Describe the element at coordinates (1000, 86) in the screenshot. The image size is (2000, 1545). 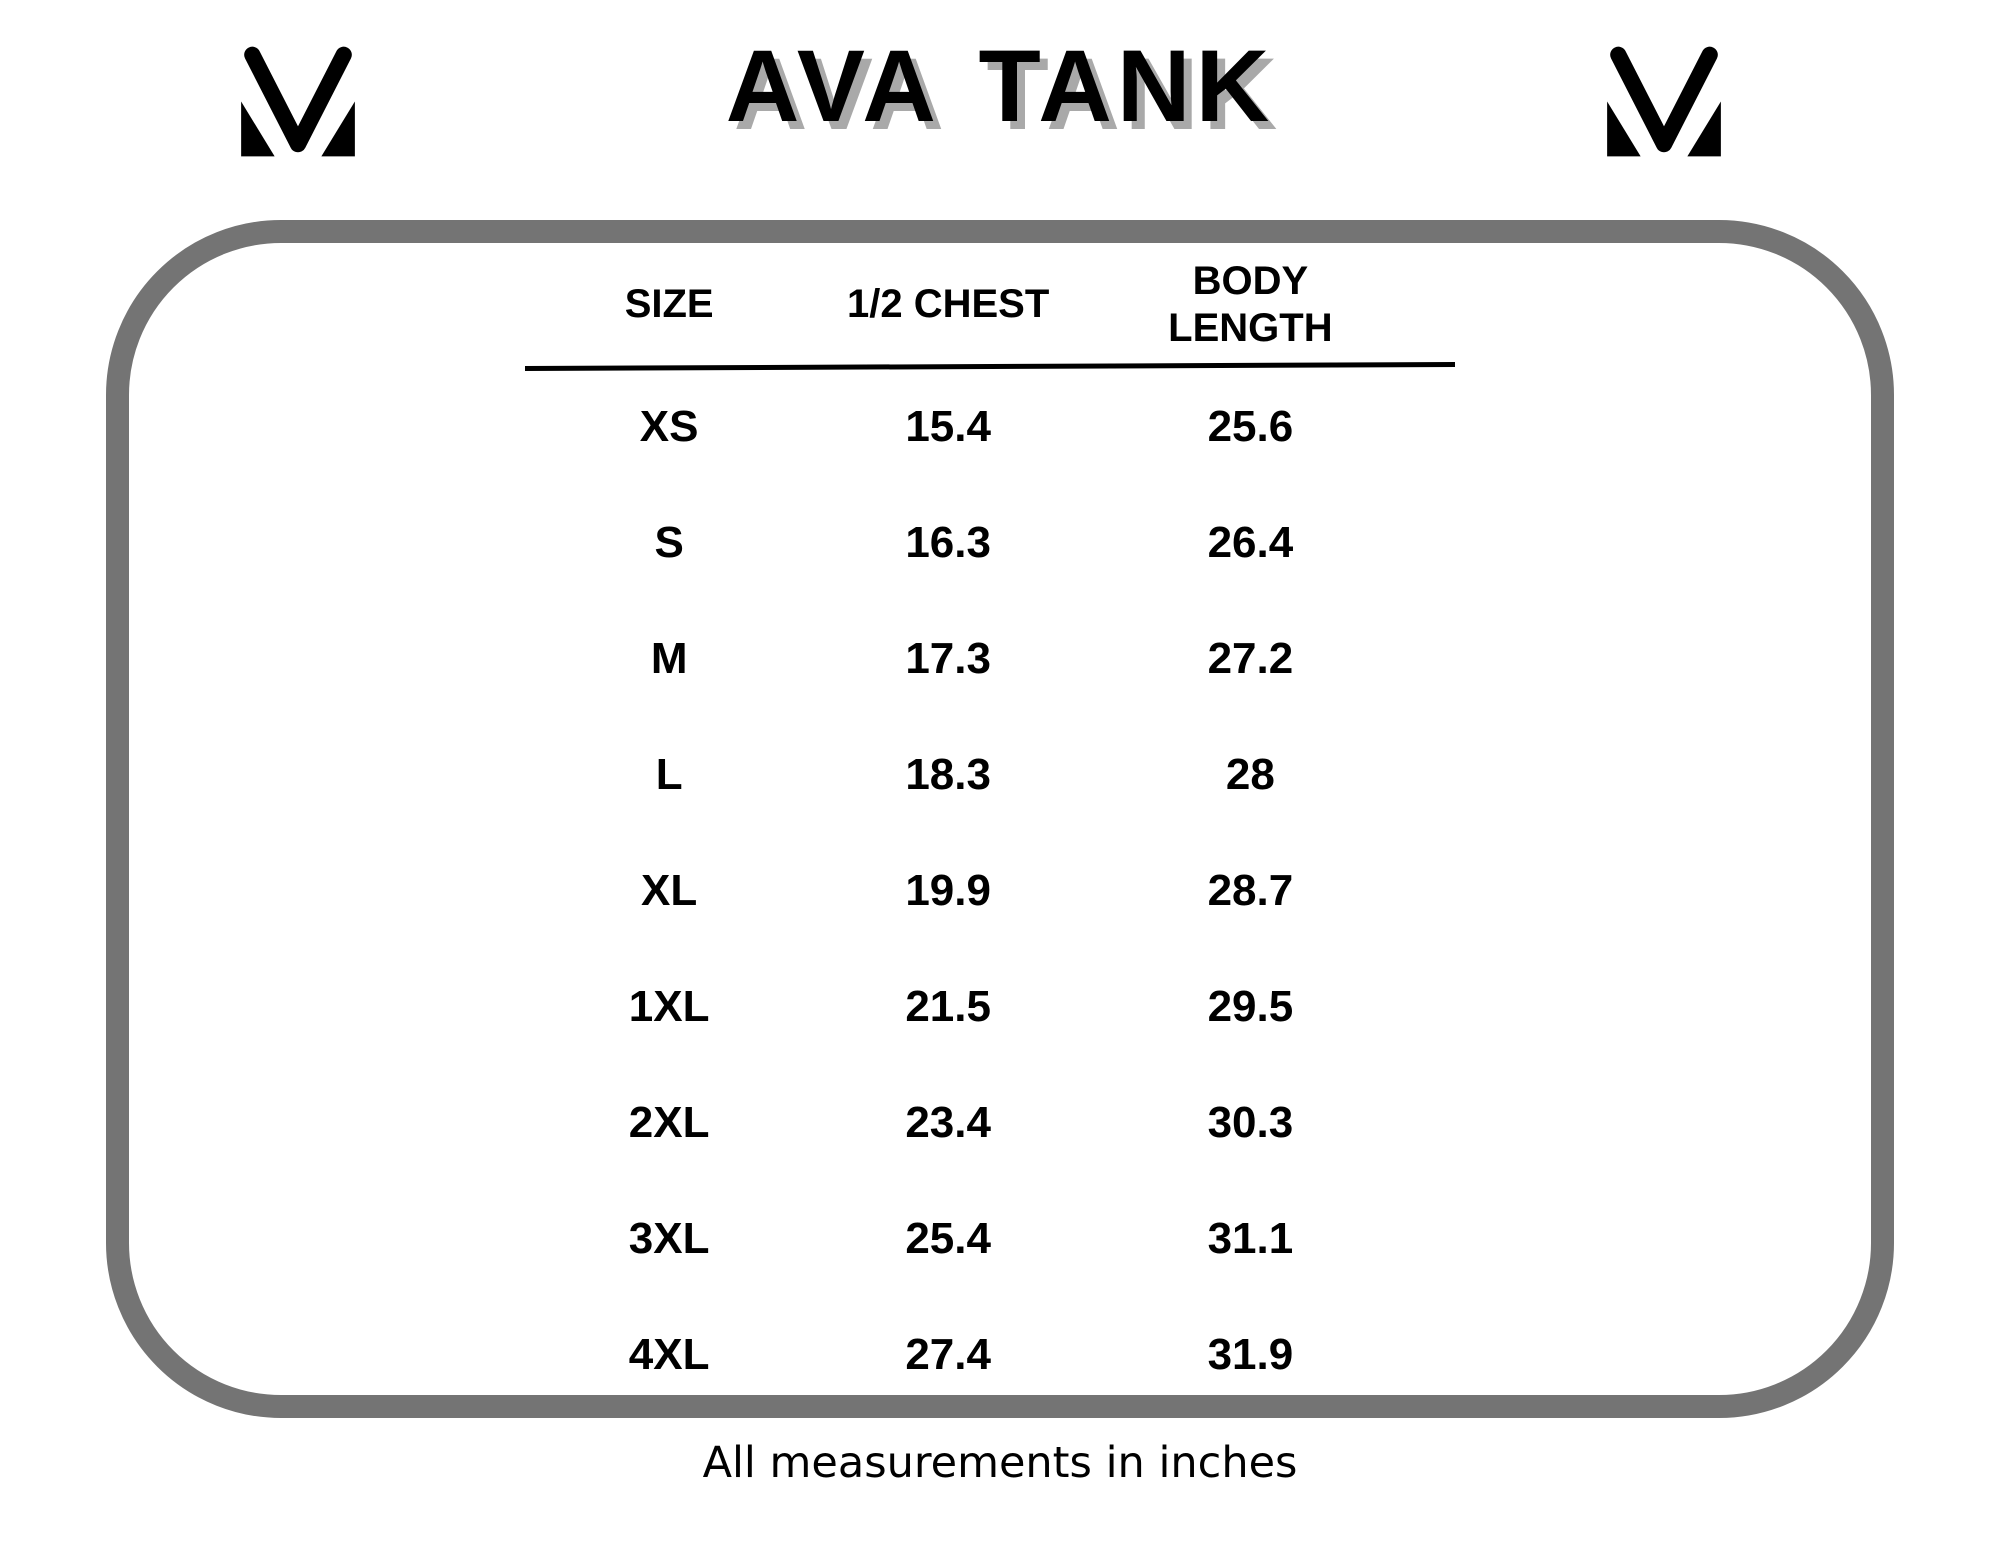
I see `page-title: AVA TANK` at that location.